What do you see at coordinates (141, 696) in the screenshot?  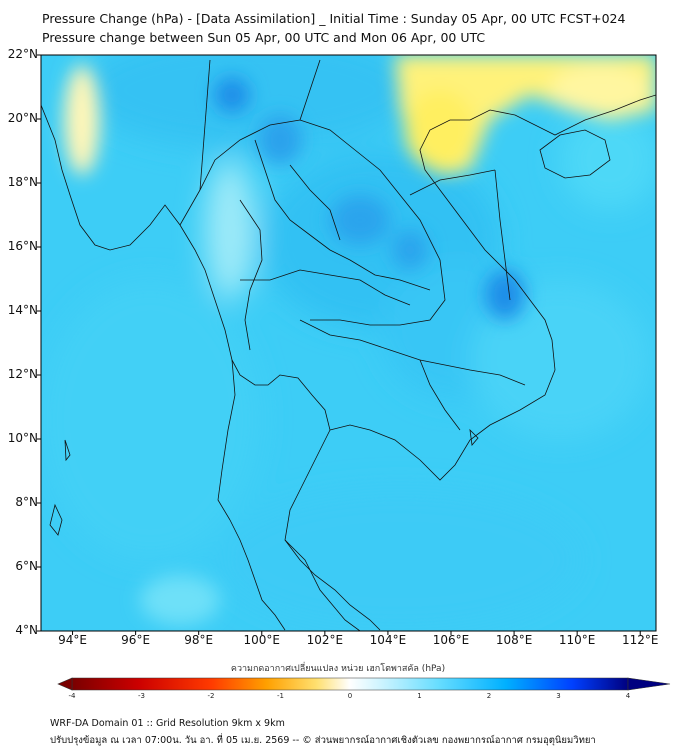 I see `colorbar-tick-label: -3` at bounding box center [141, 696].